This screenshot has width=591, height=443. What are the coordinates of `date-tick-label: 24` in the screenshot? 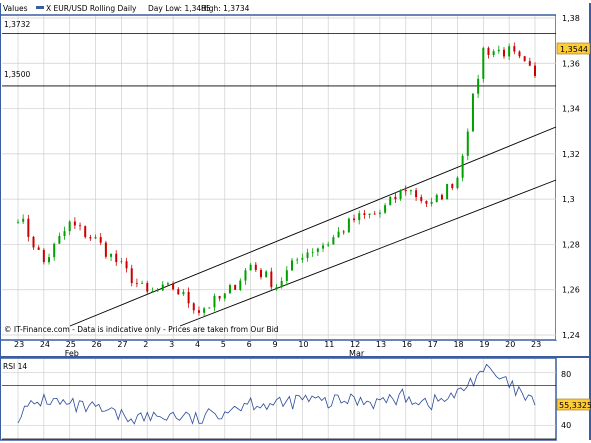 It's located at (45, 344).